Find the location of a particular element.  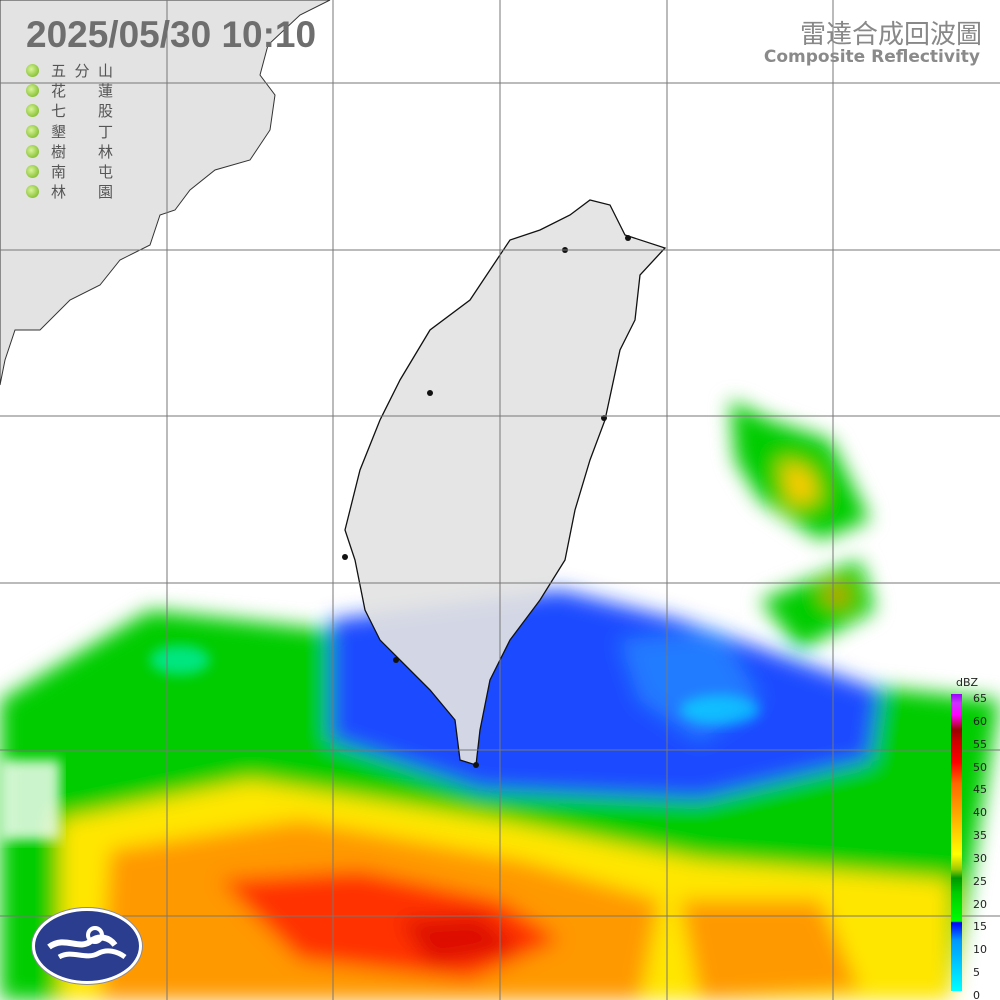

colorbar-tick-label: 50 is located at coordinates (980, 767).